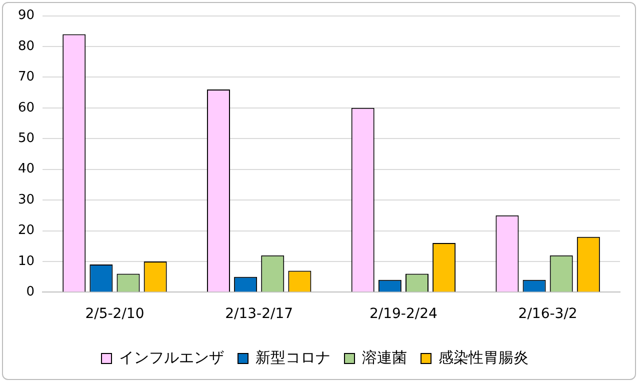 The height and width of the screenshot is (384, 640). I want to click on y-tick-label: 40, so click(26, 169).